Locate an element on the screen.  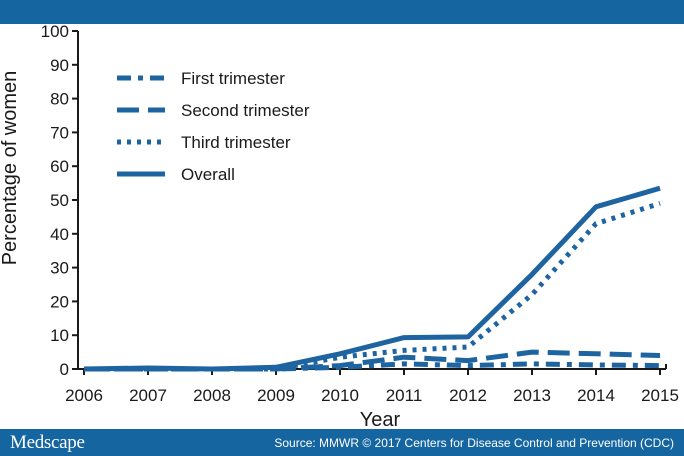
y-axis-title: Percentage of women is located at coordinates (10, 168).